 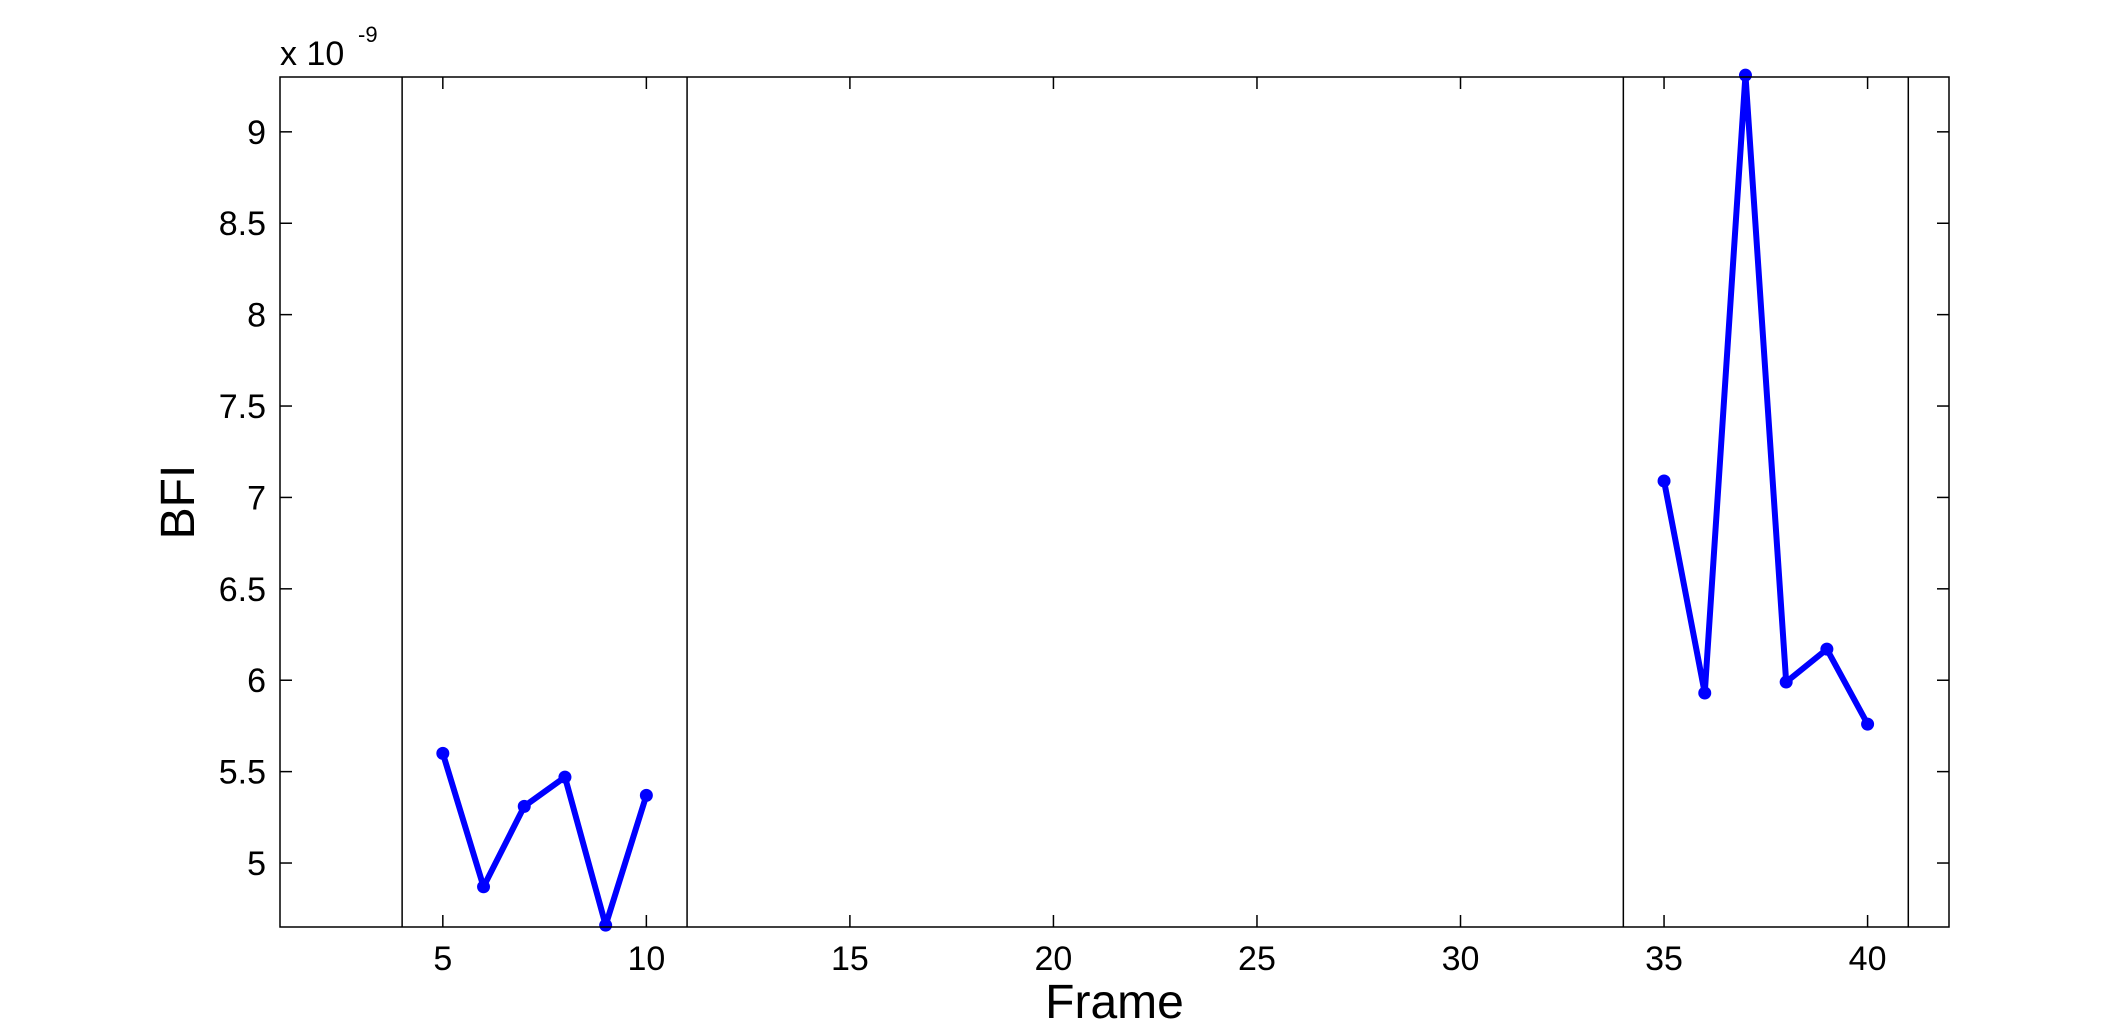 What do you see at coordinates (242, 224) in the screenshot?
I see `y-tick-label-7: 8.5` at bounding box center [242, 224].